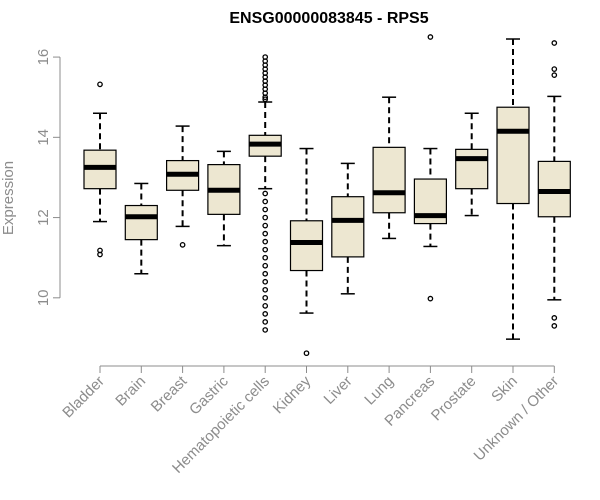 The image size is (600, 500). I want to click on outlier-point-breast, so click(182, 245).